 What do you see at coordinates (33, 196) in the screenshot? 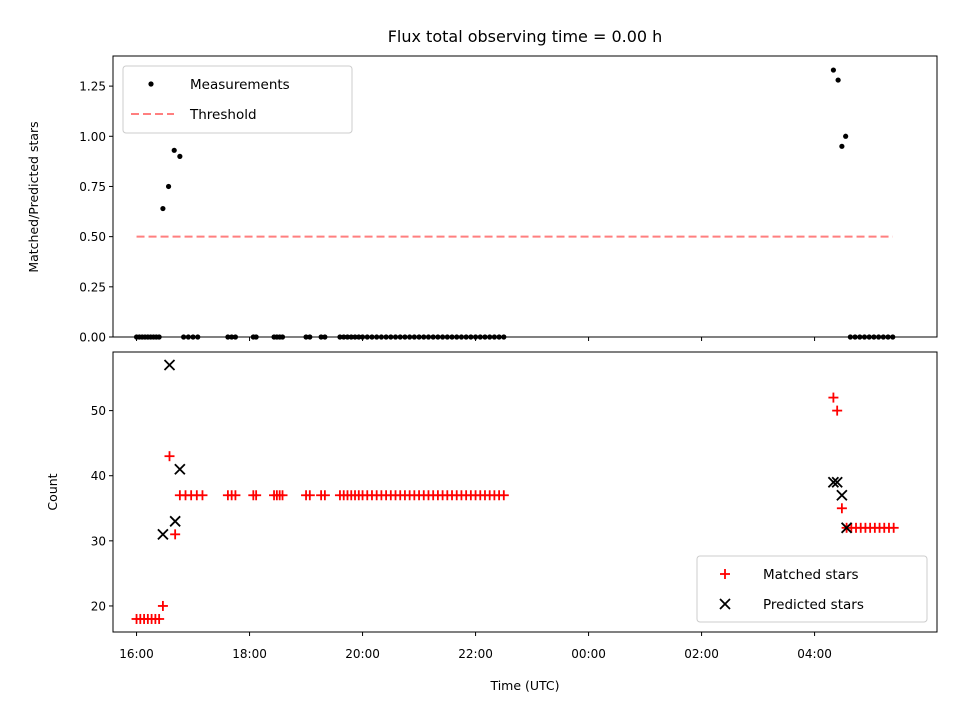
I see `top-y-axis-label: Matched/Predicted stars` at bounding box center [33, 196].